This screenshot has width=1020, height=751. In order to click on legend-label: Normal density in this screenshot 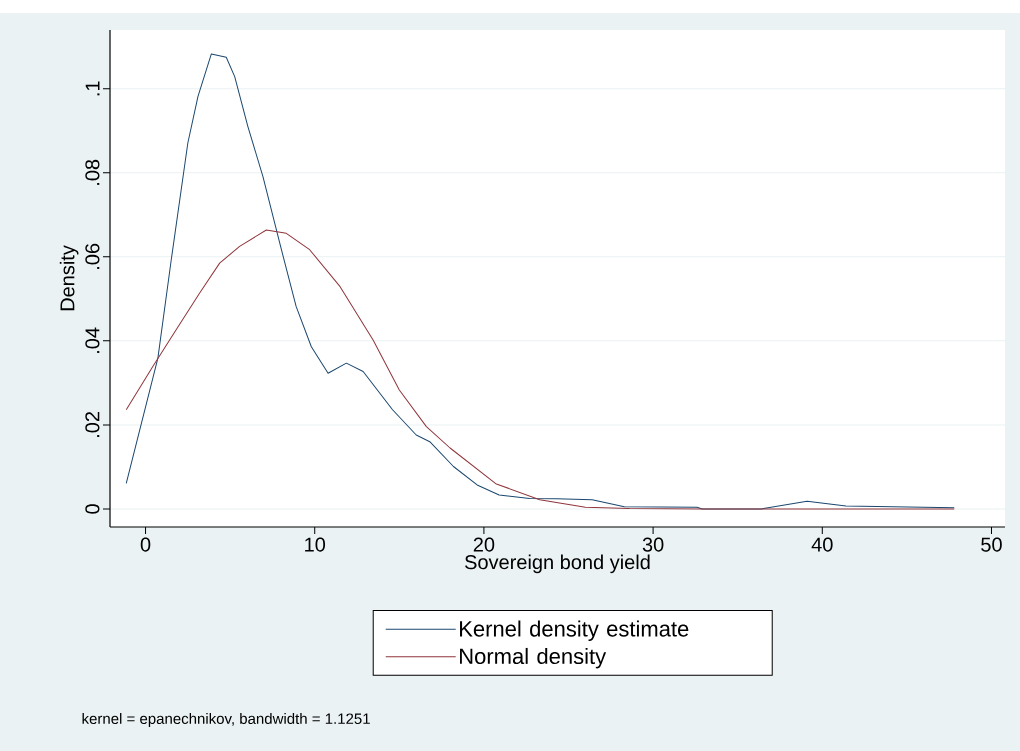, I will do `click(533, 658)`.